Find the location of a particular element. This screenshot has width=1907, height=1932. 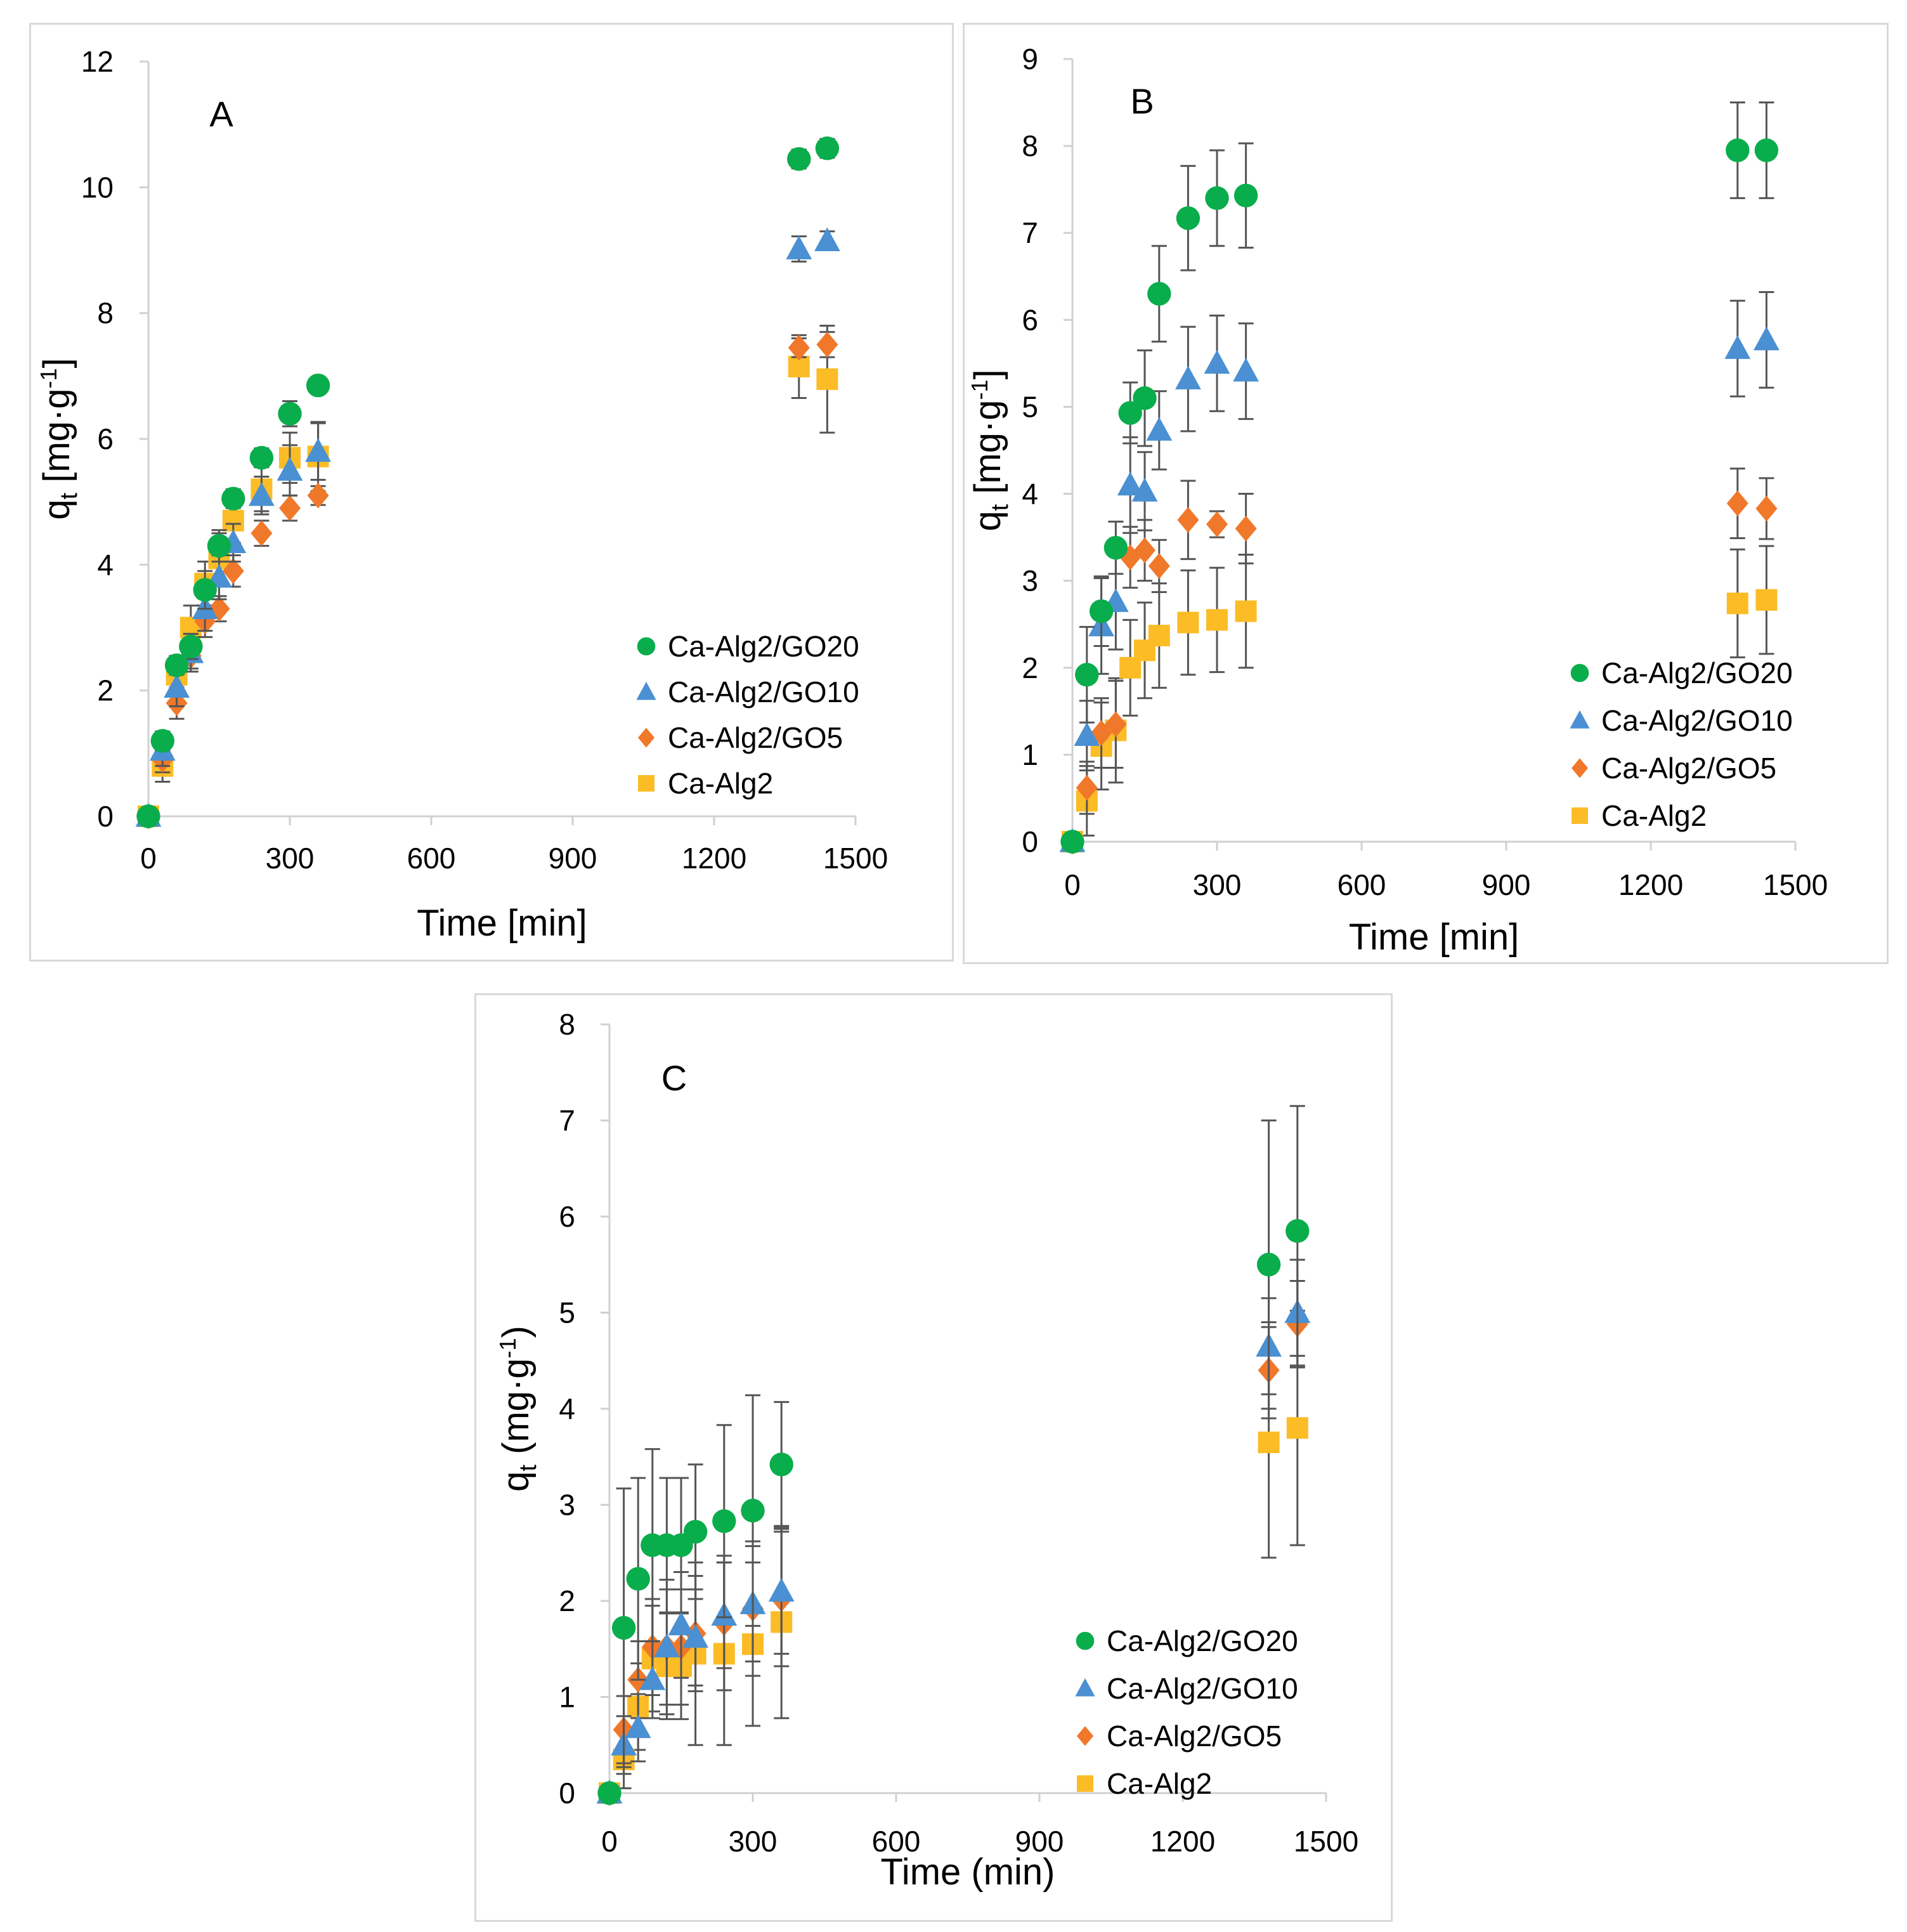

y-tick-label: 4 is located at coordinates (1030, 495).